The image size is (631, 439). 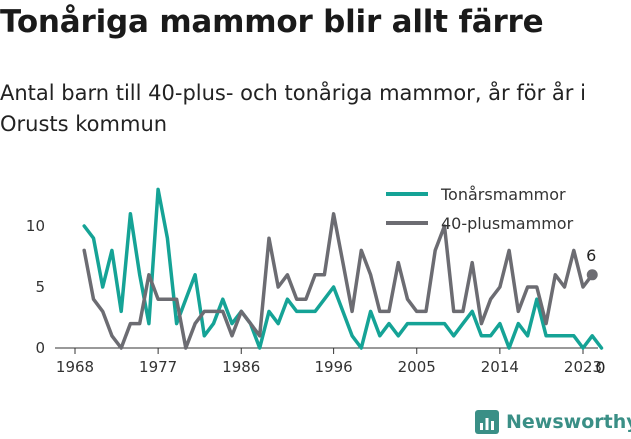 What do you see at coordinates (583, 367) in the screenshot?
I see `x-tick-label: 2023` at bounding box center [583, 367].